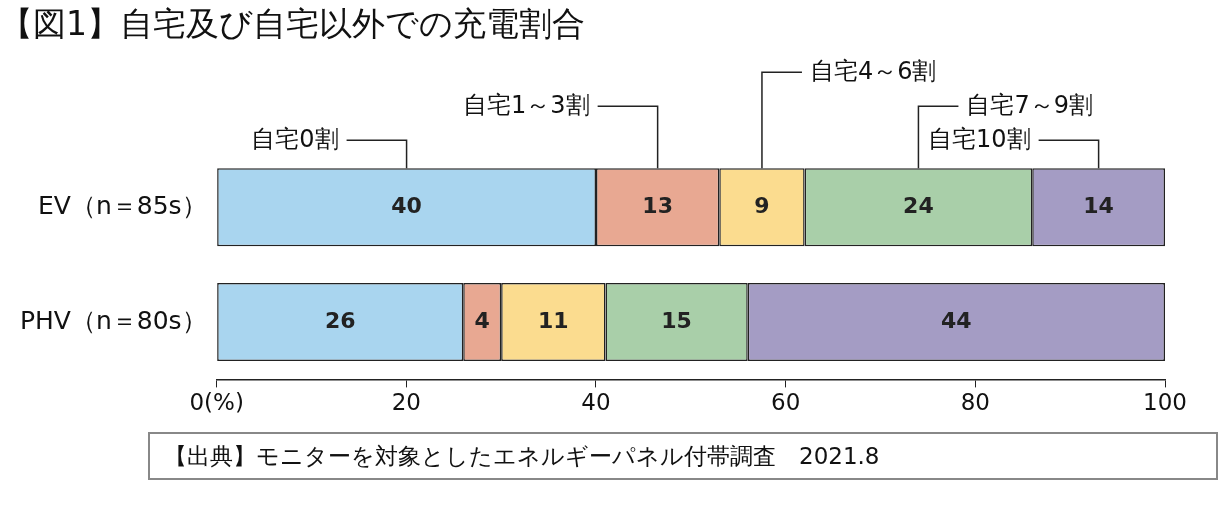 This screenshot has width=1225, height=516. I want to click on x-tick-label: 80, so click(975, 402).